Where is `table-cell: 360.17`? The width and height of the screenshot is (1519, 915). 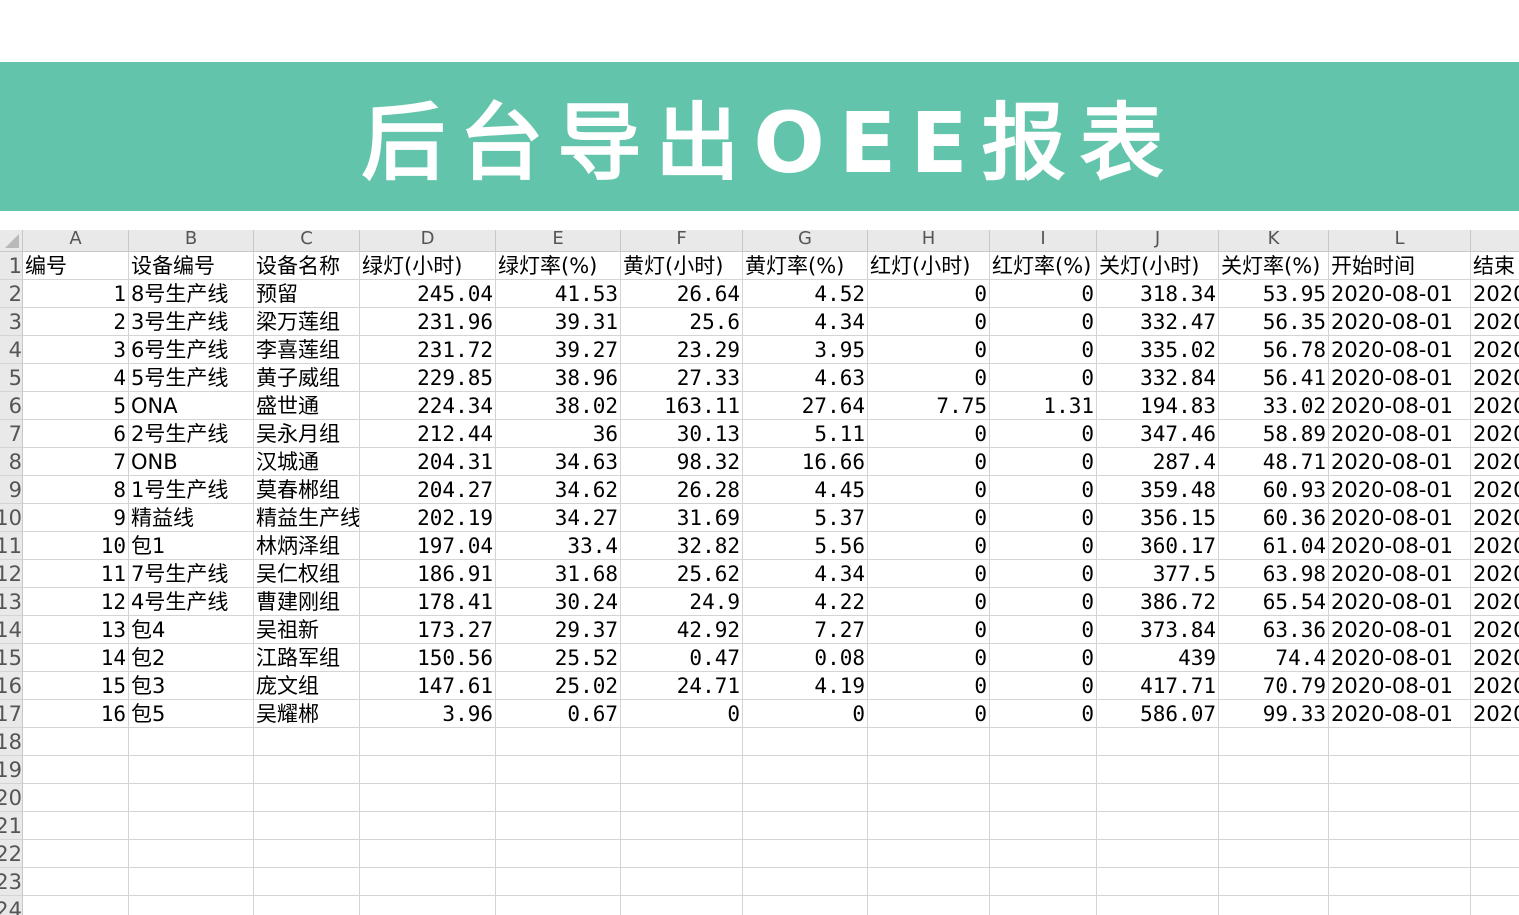 table-cell: 360.17 is located at coordinates (1158, 546).